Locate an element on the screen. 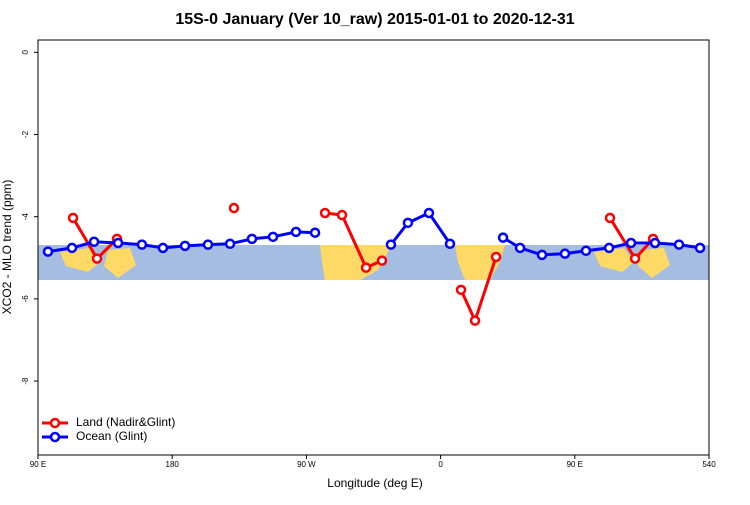  legend-label: Land (Nadir&Glint) is located at coordinates (125, 422).